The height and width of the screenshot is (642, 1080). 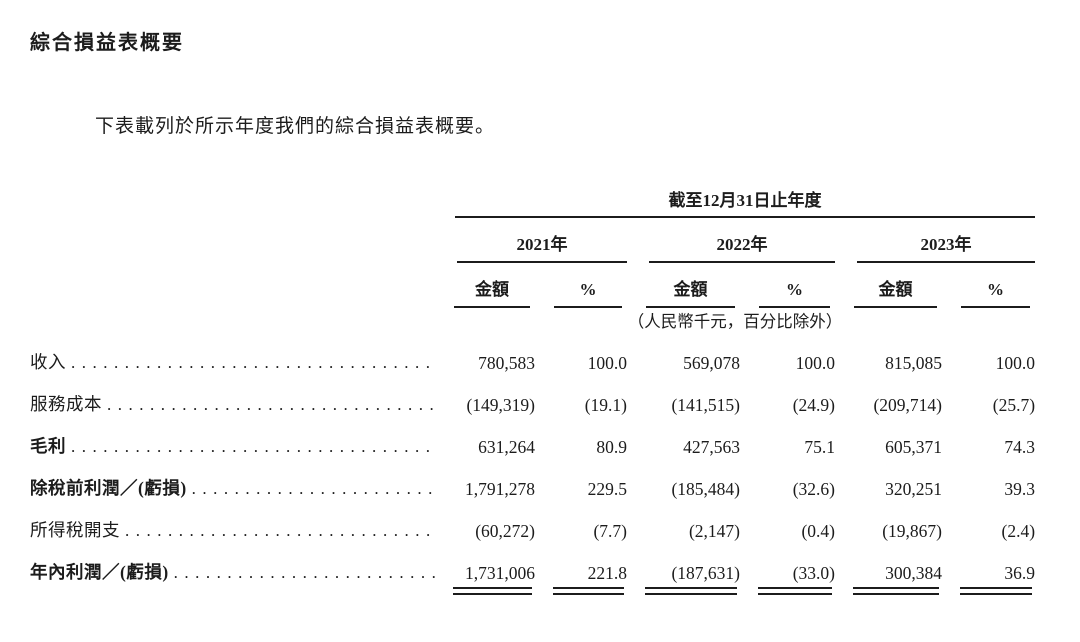 What do you see at coordinates (946, 245) in the screenshot?
I see `year-header-2023: 2023年` at bounding box center [946, 245].